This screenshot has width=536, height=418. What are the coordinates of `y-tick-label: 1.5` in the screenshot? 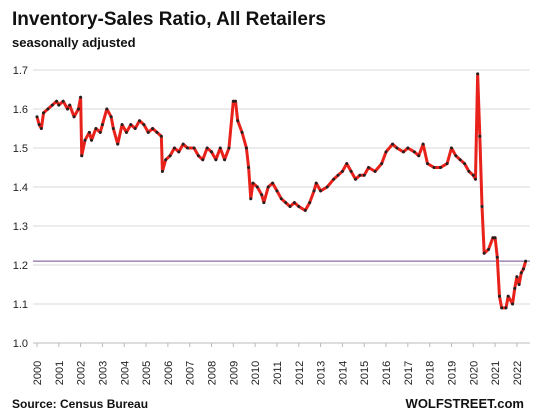 It's located at (20, 149).